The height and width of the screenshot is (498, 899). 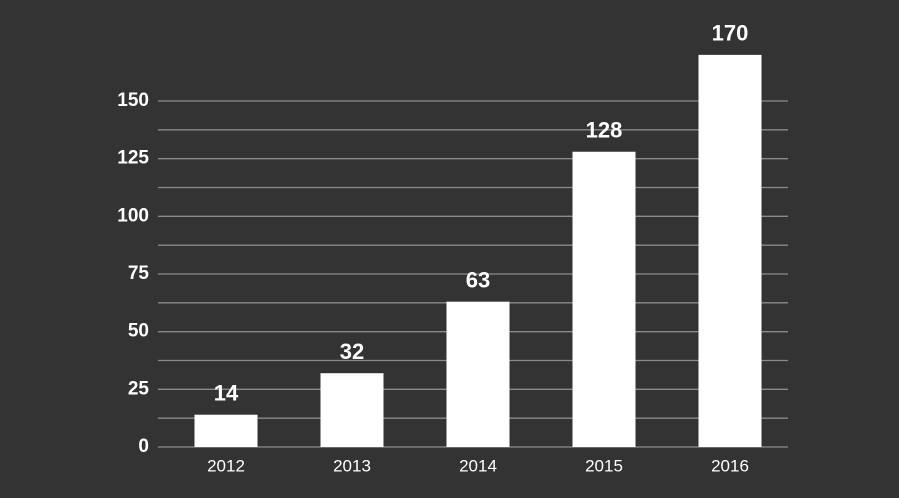 I want to click on y-tick-label: 25, so click(x=139, y=388).